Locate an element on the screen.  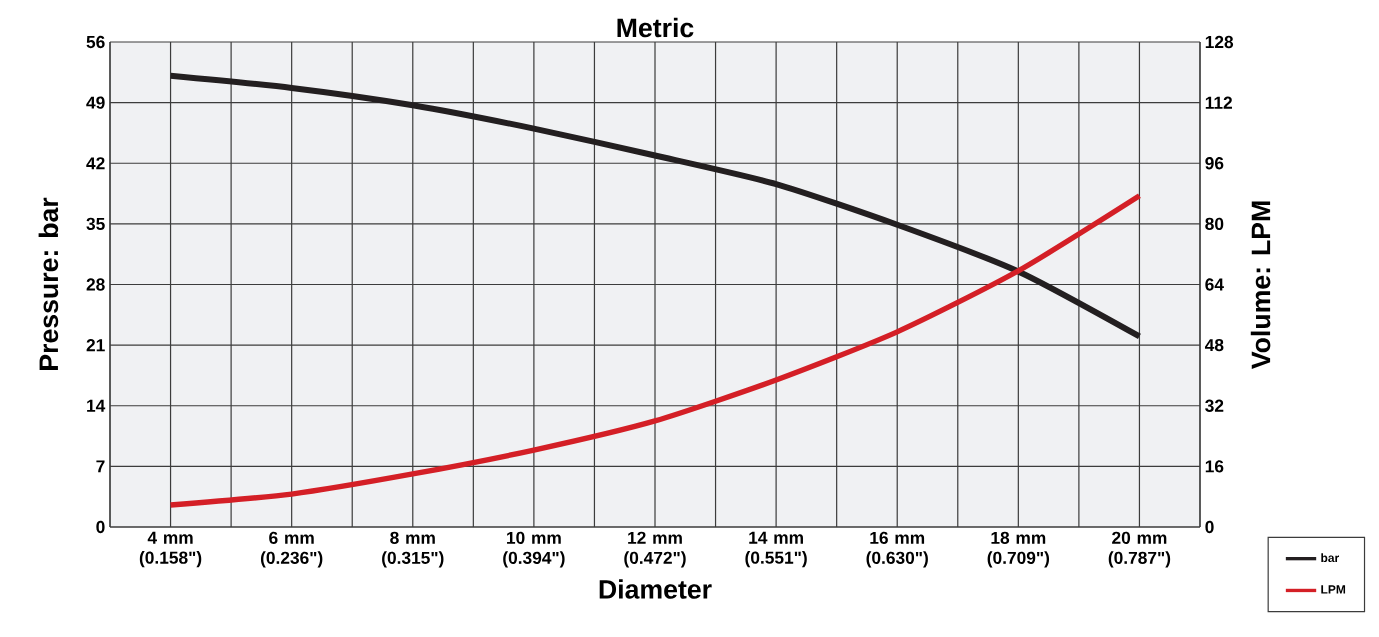
y-tick-label: 28 is located at coordinates (95, 284).